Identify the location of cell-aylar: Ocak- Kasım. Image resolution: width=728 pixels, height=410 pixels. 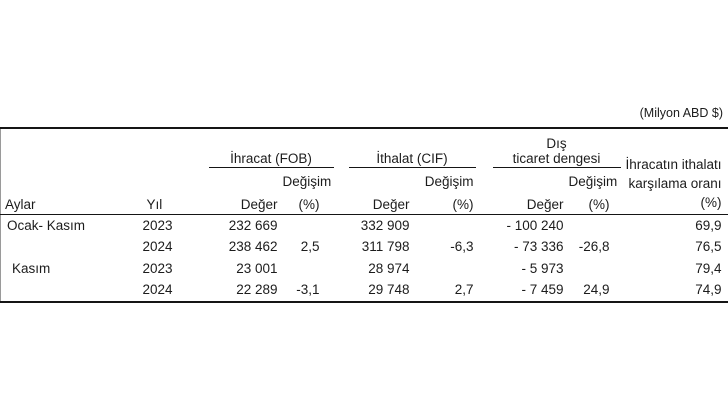
(46, 225).